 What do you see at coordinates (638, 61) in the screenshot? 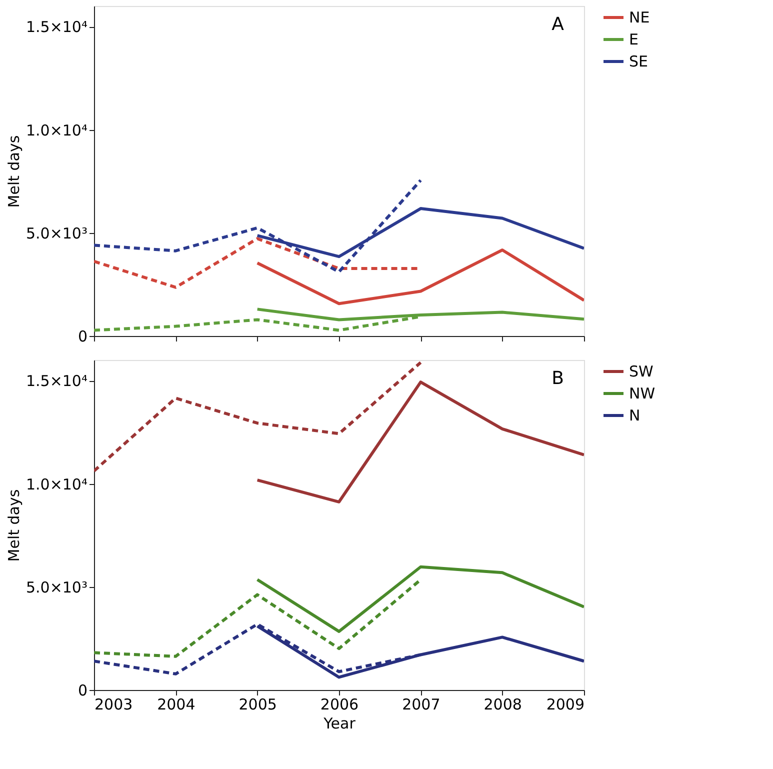
I see `legend-label: SE` at bounding box center [638, 61].